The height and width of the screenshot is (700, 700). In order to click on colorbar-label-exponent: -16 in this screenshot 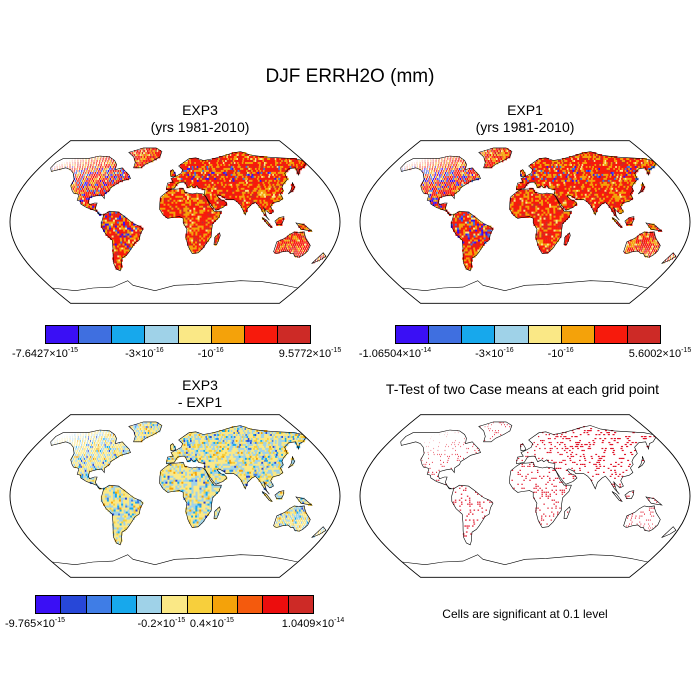, I will do `click(158, 350)`.